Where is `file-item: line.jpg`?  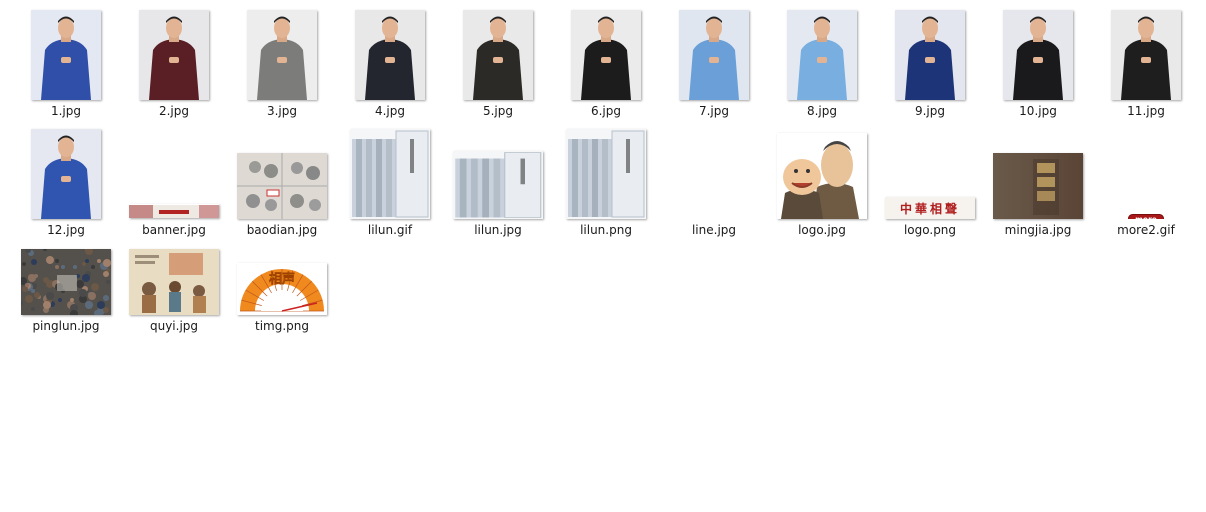 file-item: line.jpg is located at coordinates (714, 186).